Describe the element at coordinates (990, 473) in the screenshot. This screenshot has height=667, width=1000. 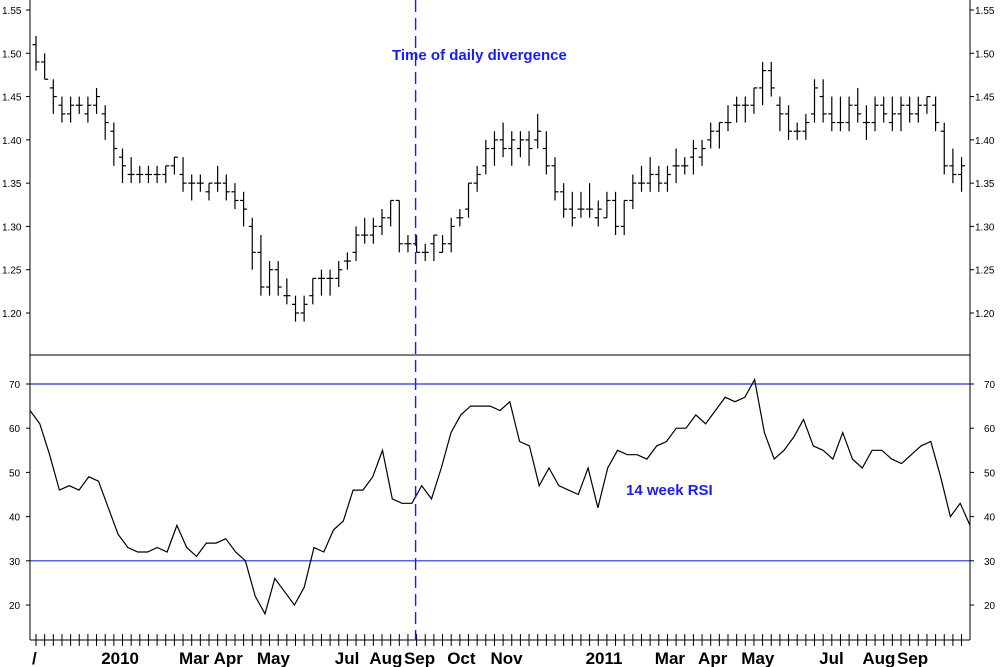
I see `rsi-tick-label: 50` at that location.